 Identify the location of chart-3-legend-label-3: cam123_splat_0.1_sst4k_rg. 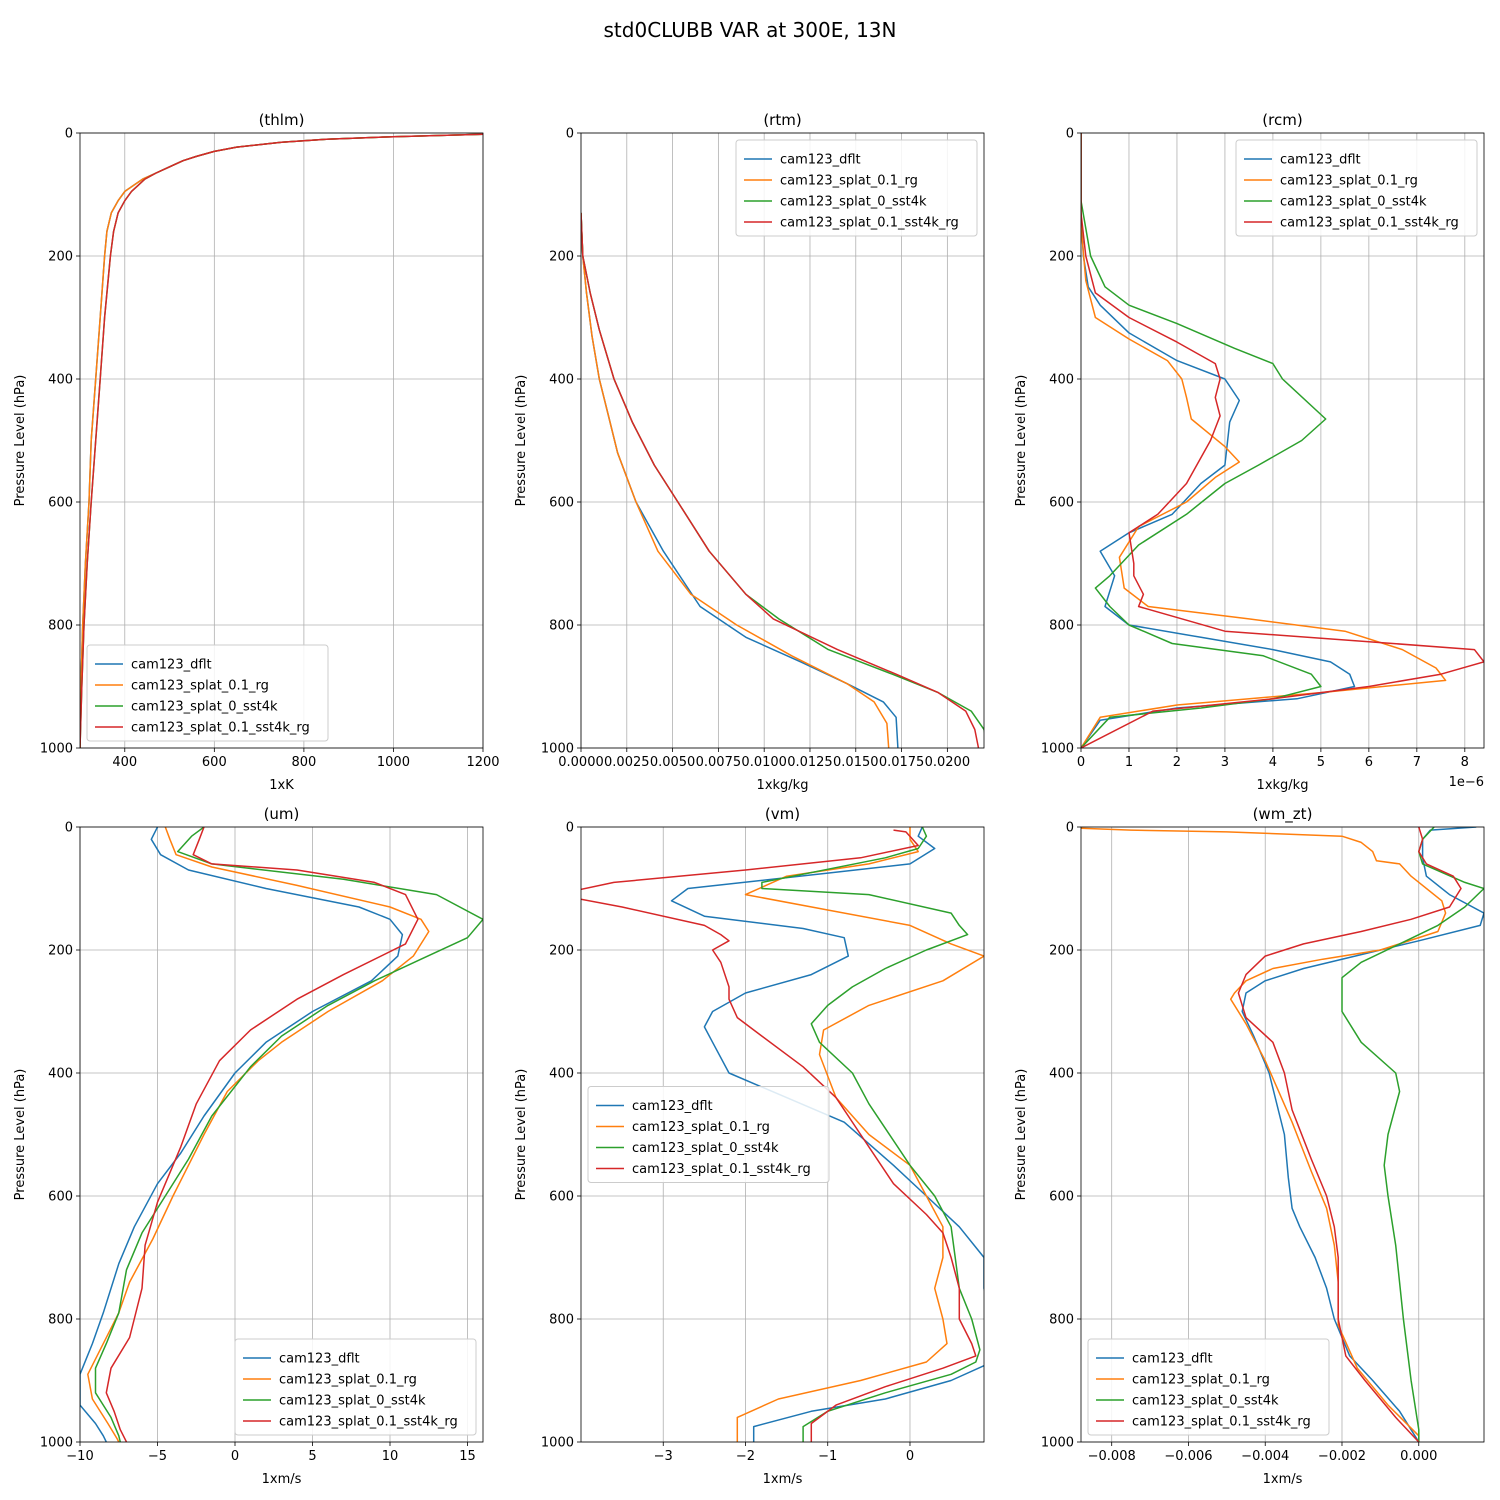
(368, 1422).